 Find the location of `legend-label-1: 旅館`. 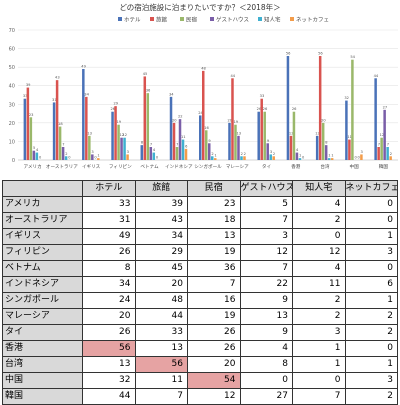

legend-label-1: 旅館 is located at coordinates (162, 20).